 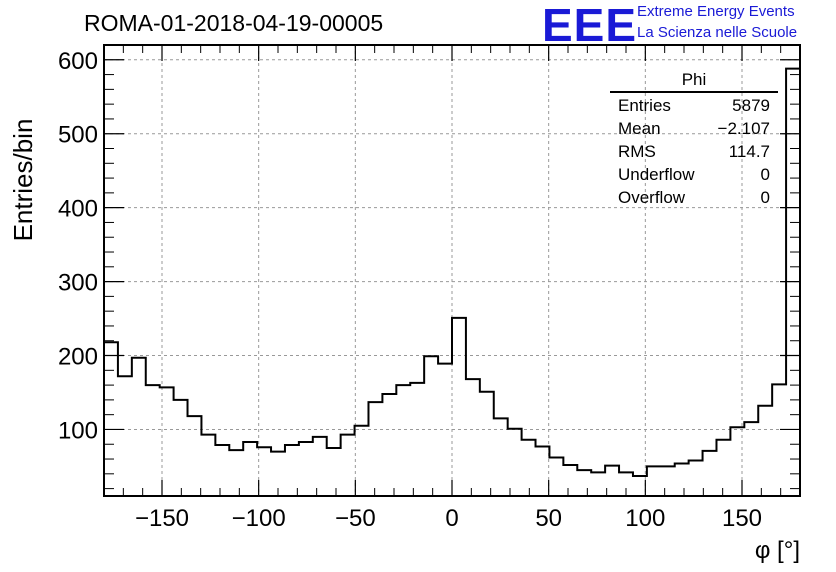 I want to click on stats-row-underflow: Underflow 0, so click(x=694, y=174).